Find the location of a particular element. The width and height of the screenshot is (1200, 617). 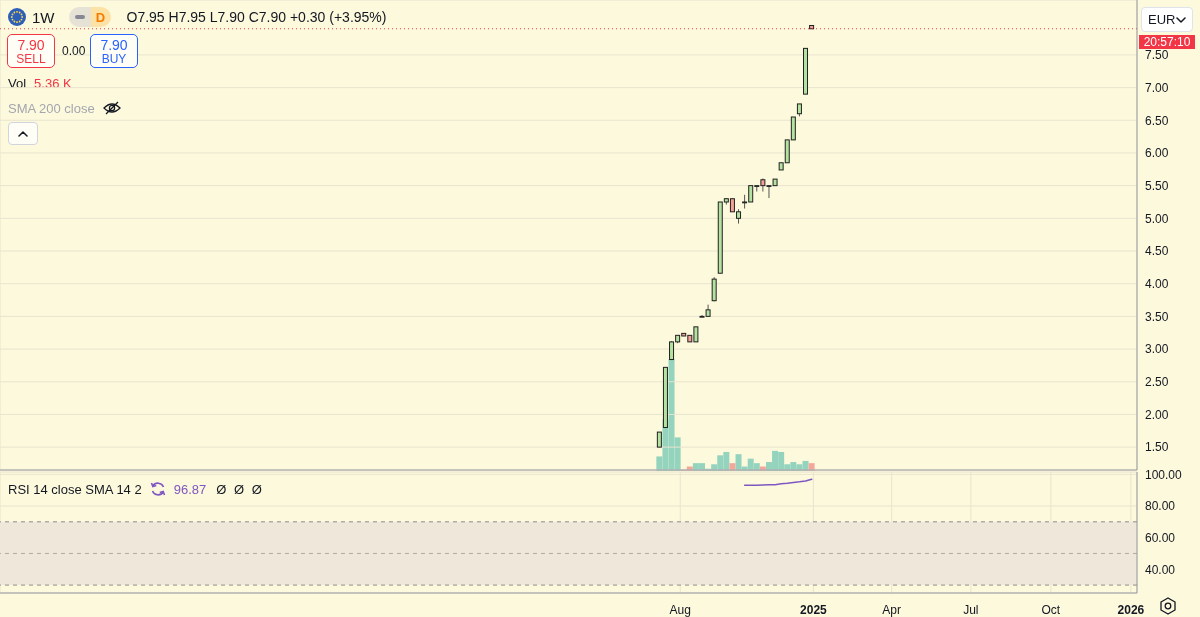

buy-button: 7.90 BUY is located at coordinates (114, 51).